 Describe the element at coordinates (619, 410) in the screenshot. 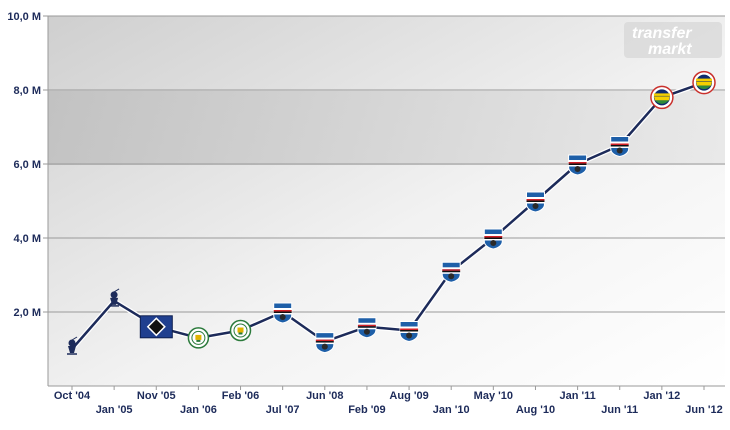

I see `x-tick-label: Jun '11` at that location.